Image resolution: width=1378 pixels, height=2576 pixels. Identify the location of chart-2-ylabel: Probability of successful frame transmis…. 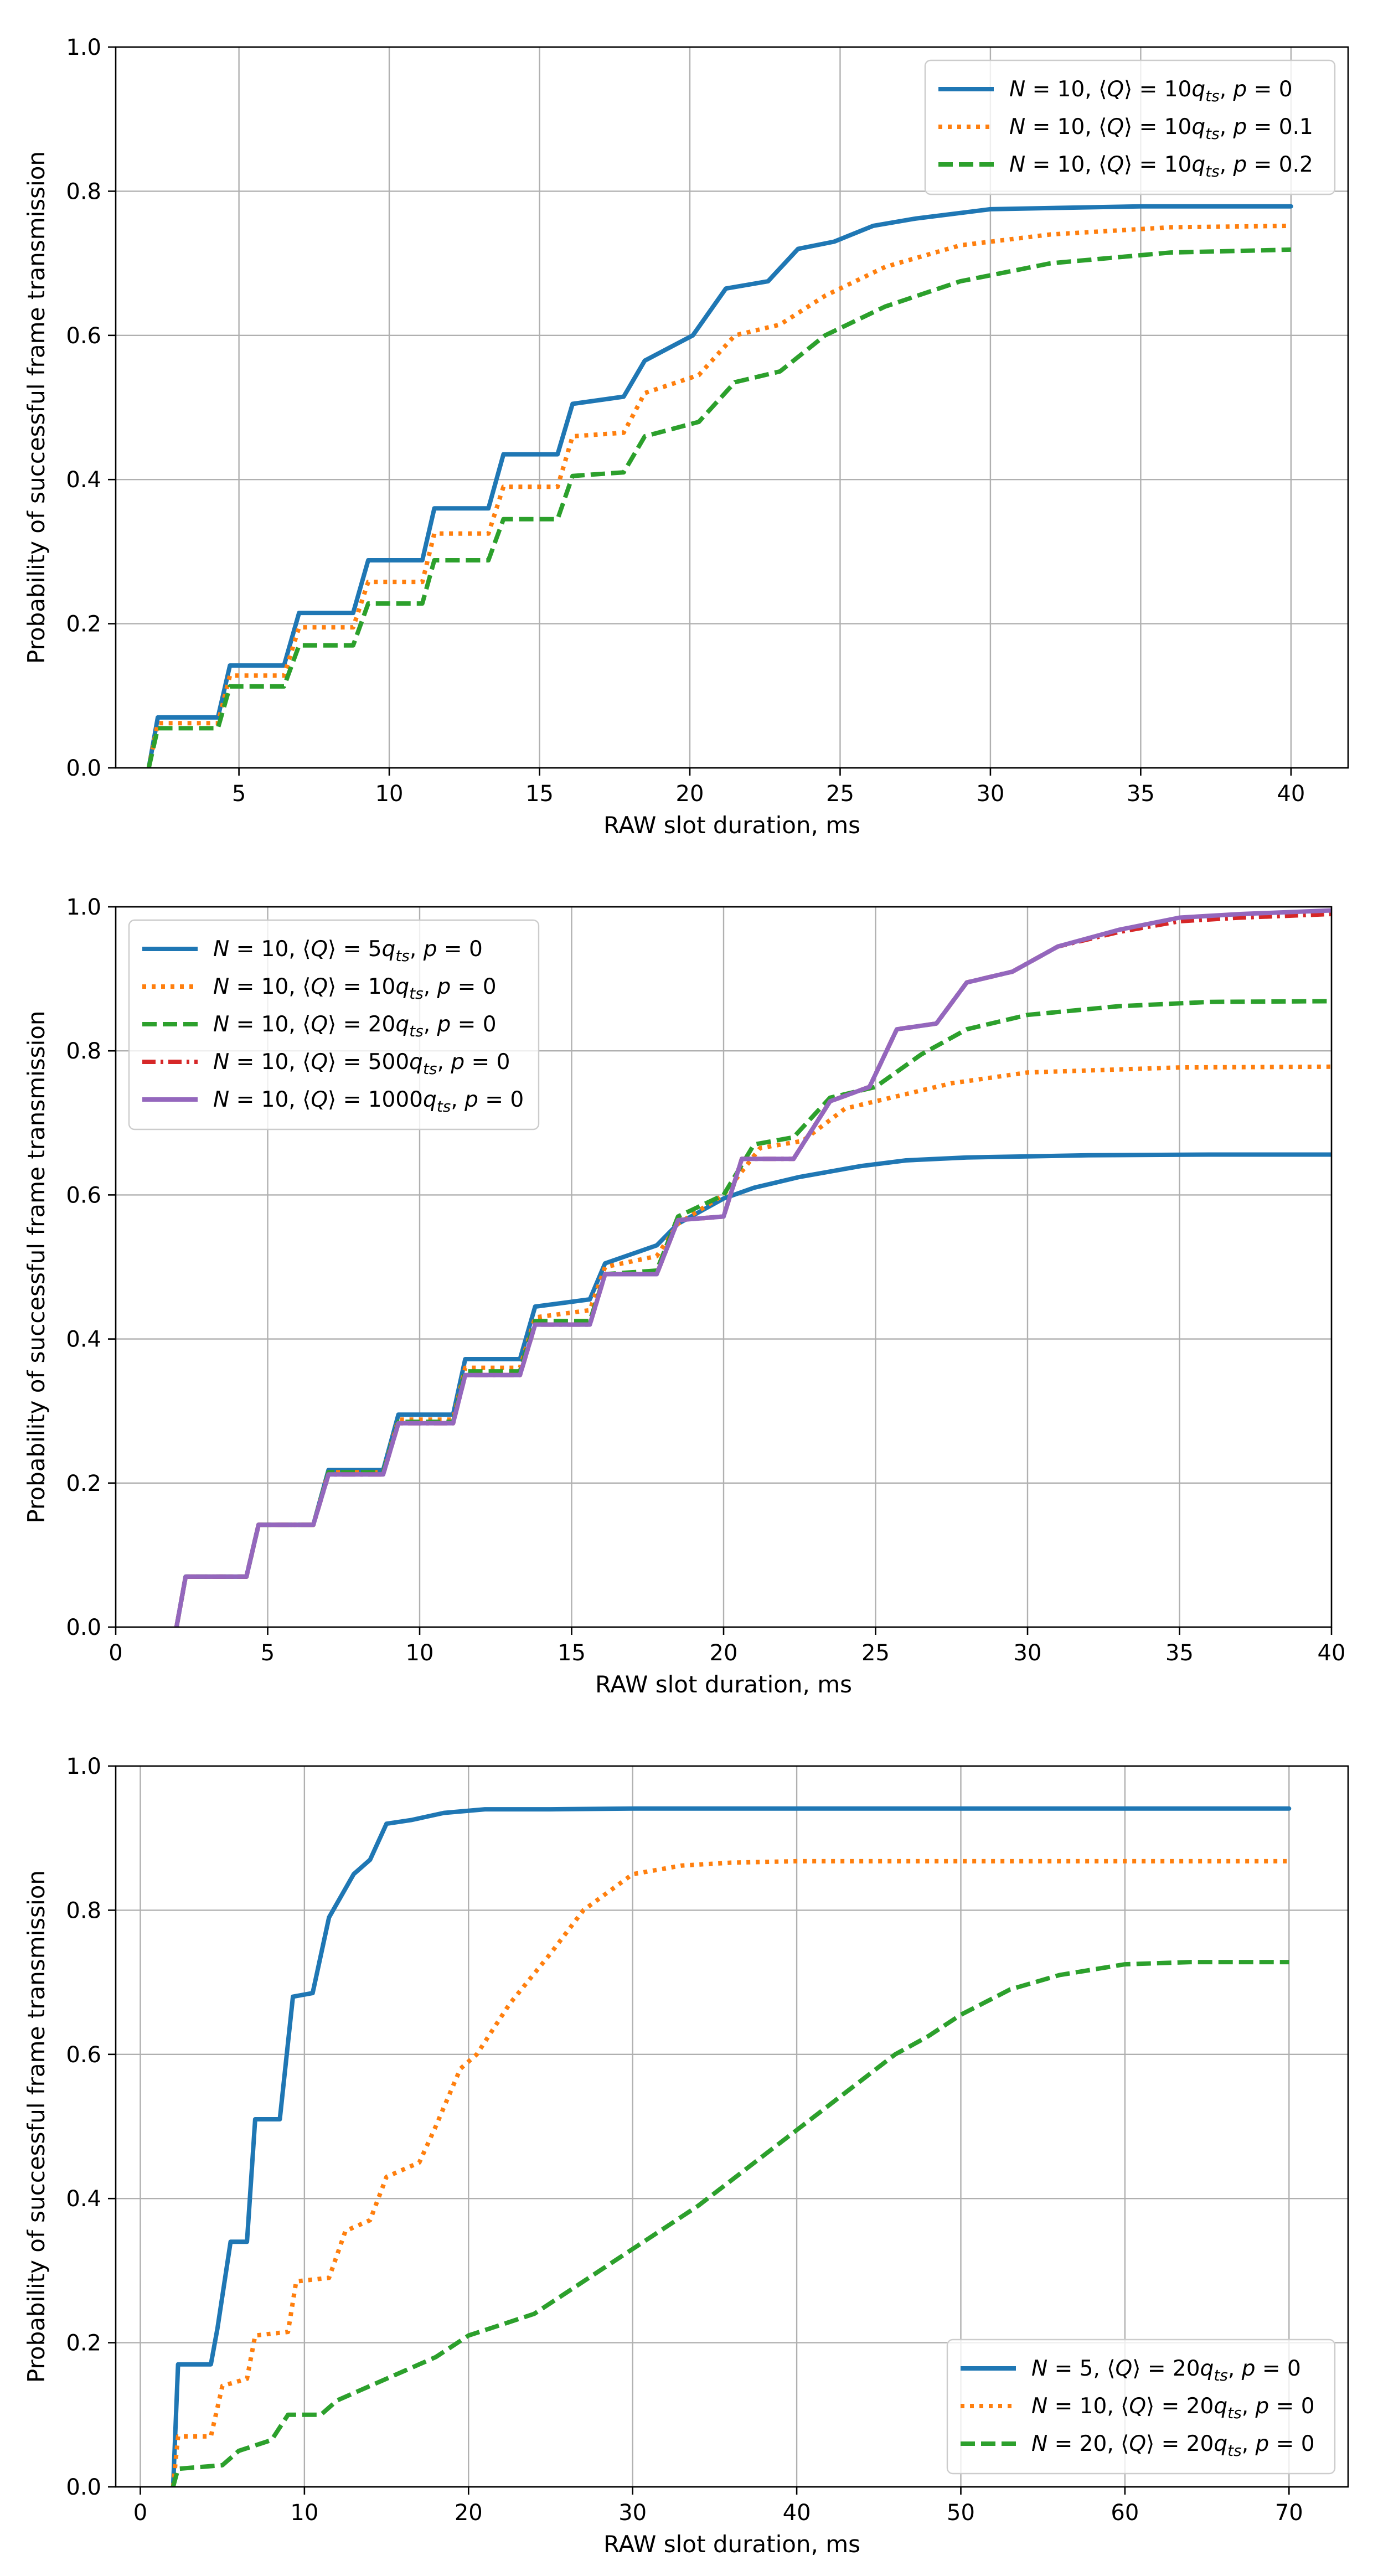
(36, 1266).